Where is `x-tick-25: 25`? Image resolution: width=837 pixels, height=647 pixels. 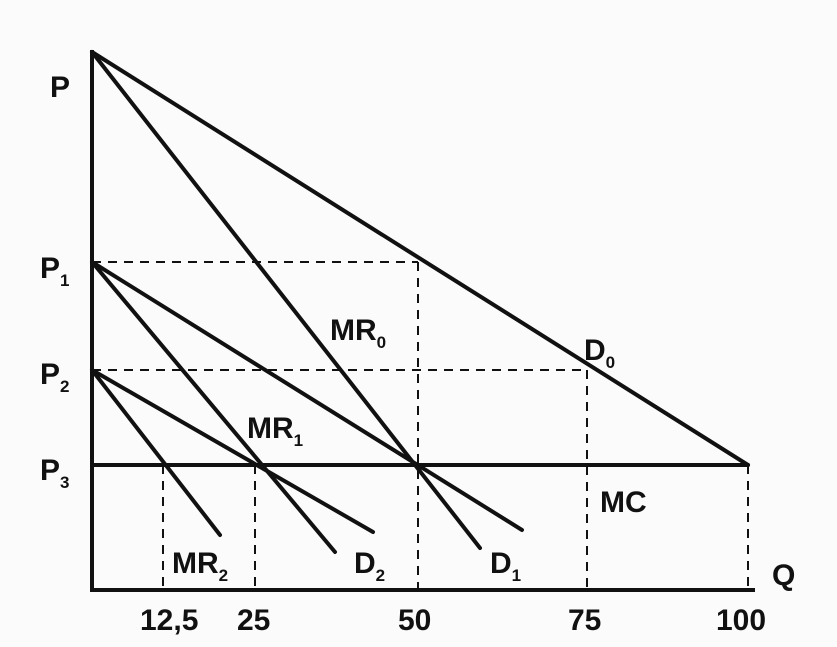 x-tick-25: 25 is located at coordinates (253, 620).